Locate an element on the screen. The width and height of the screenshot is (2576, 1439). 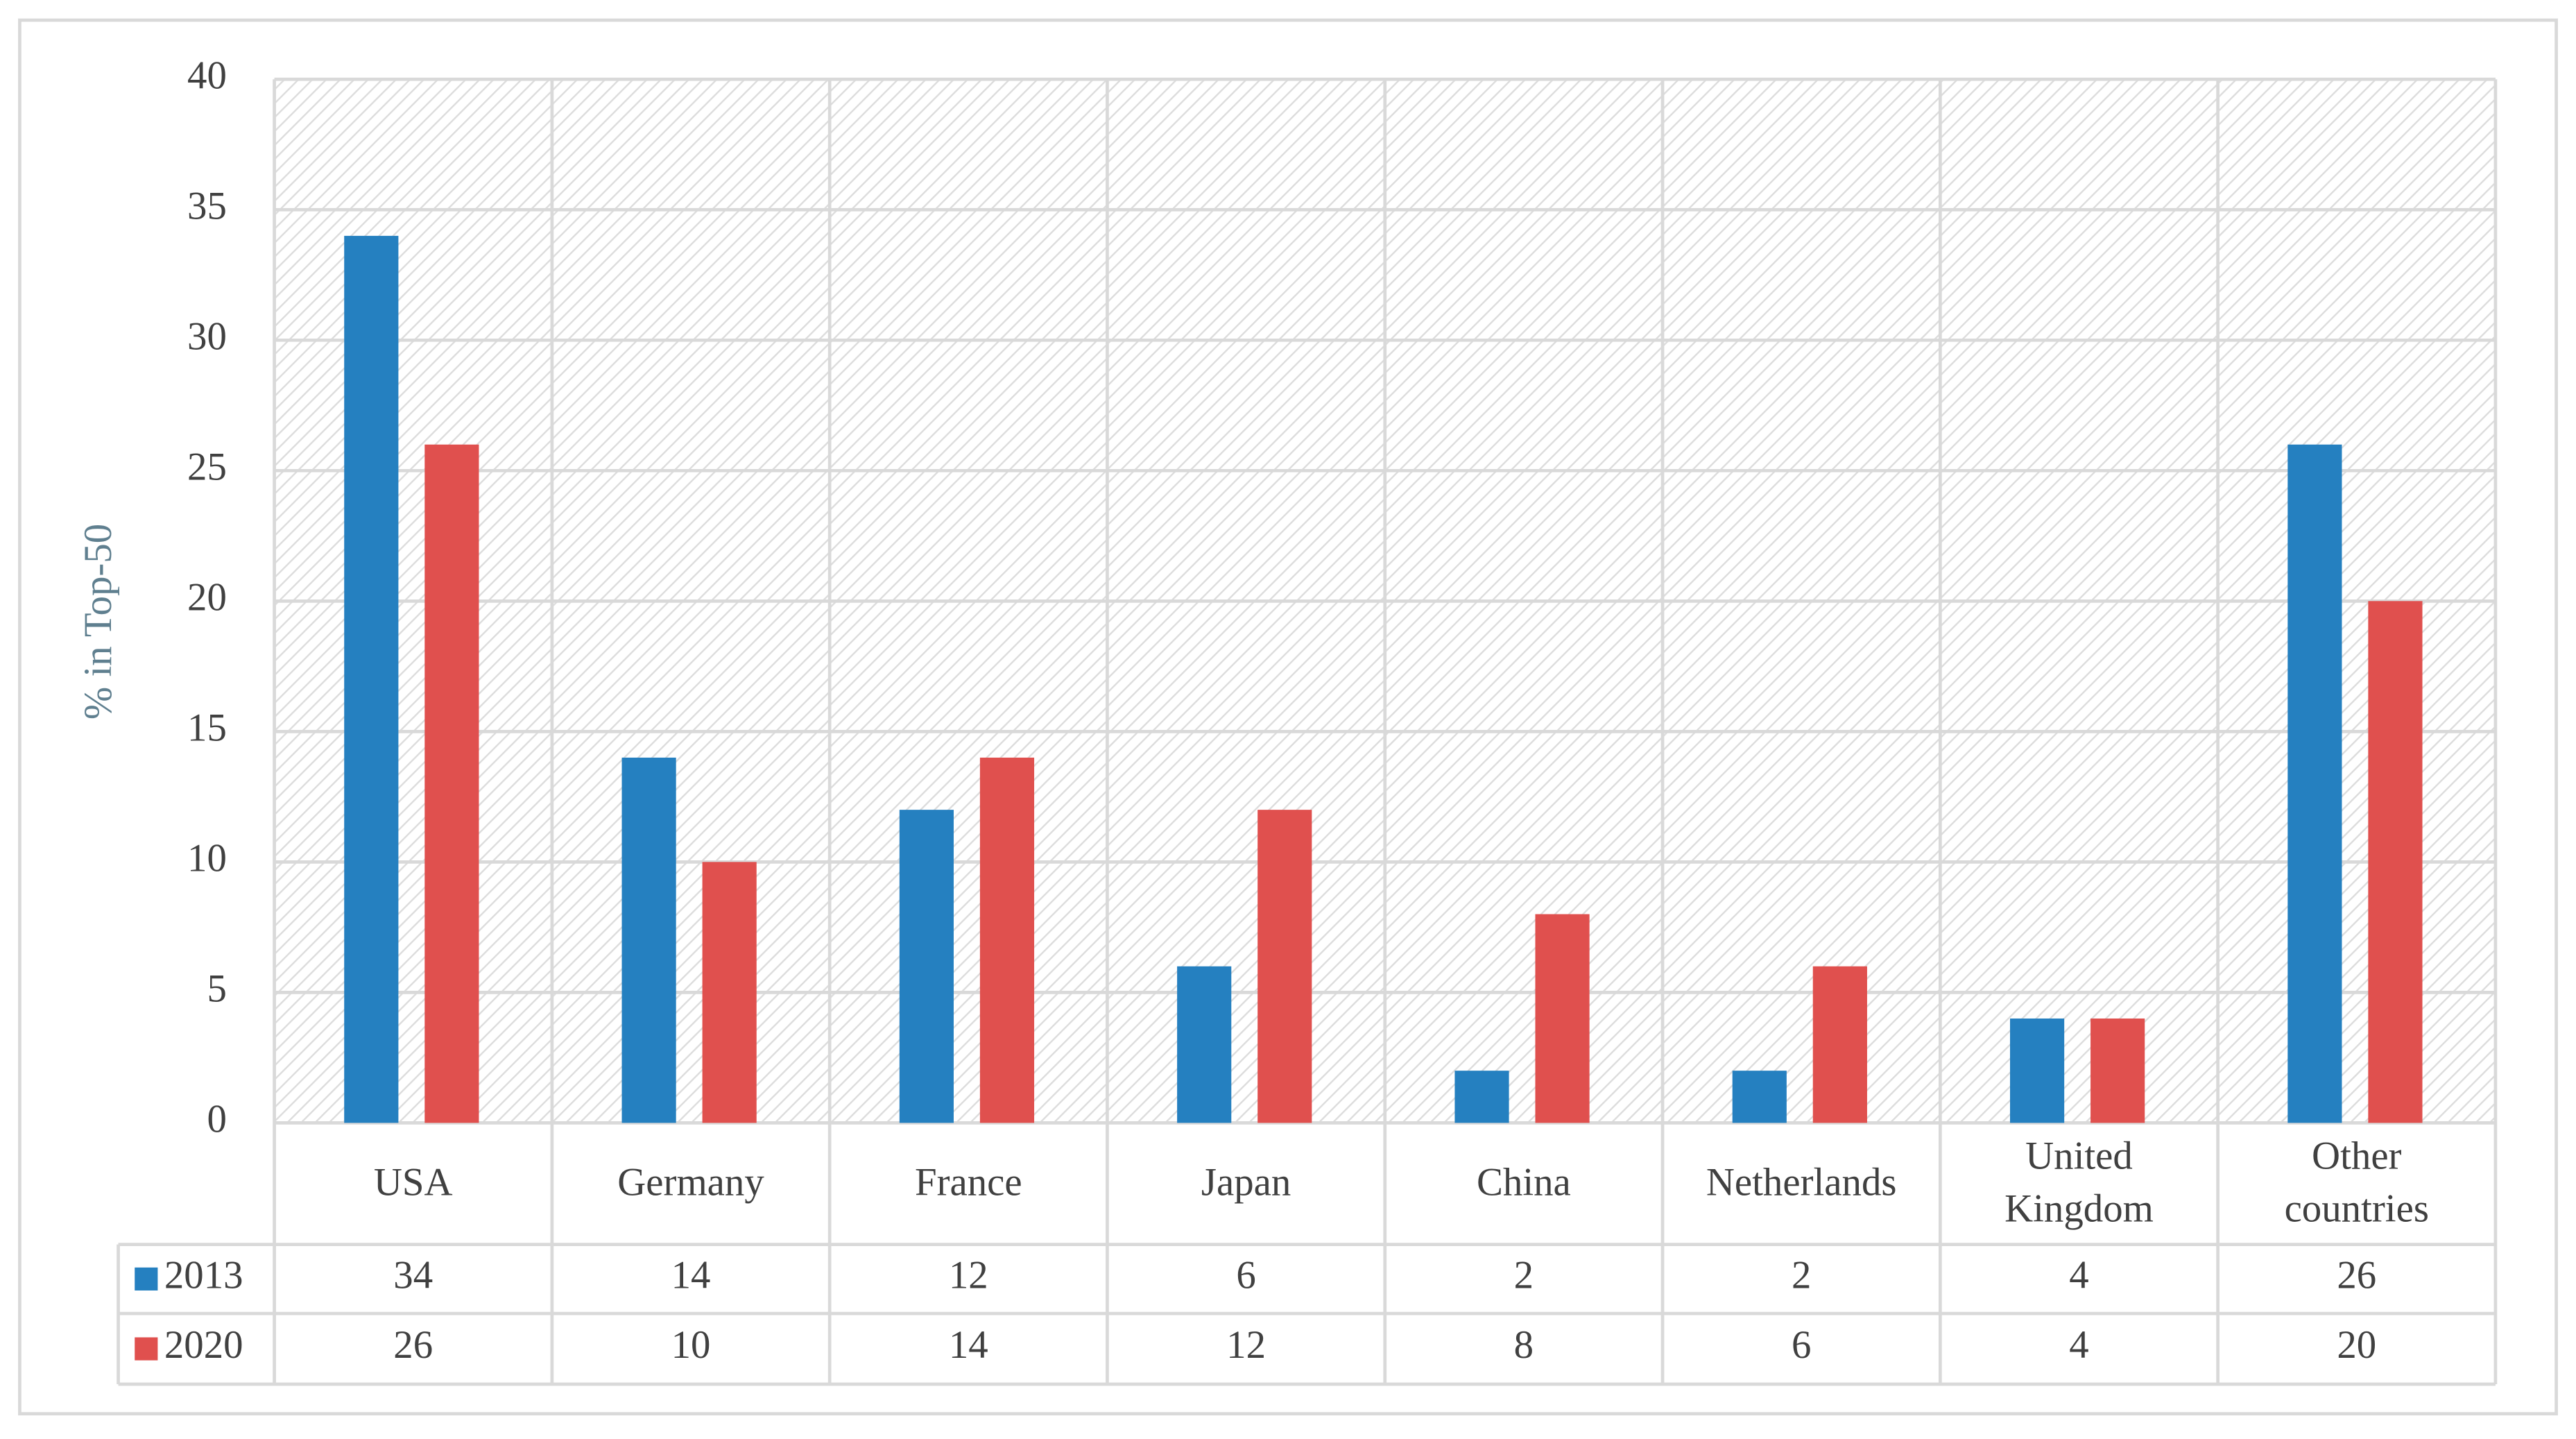
x-tick-label-box: USA is located at coordinates (413, 1183).